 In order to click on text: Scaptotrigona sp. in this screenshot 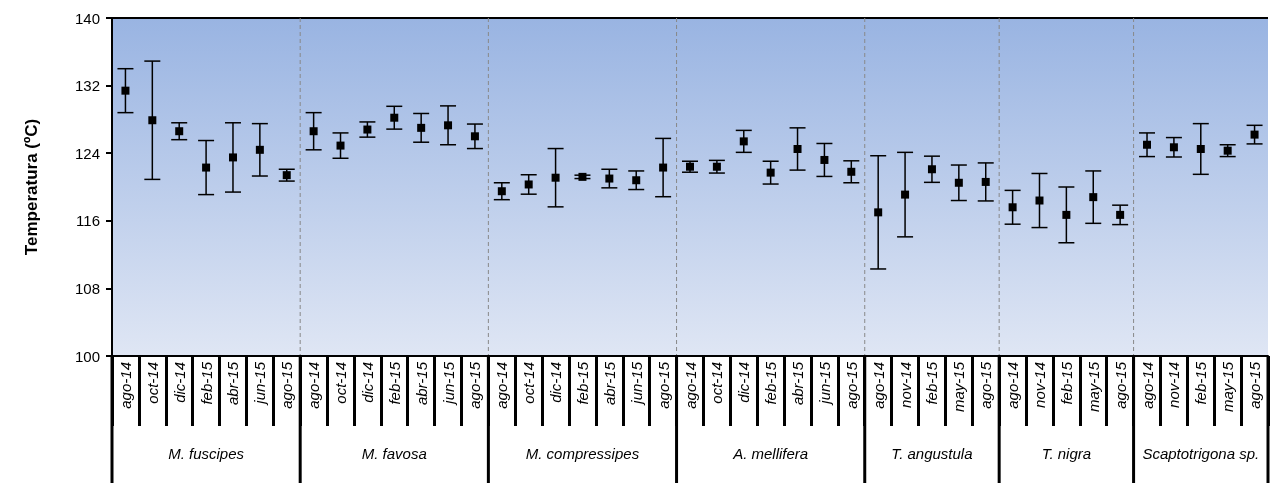, I will do `click(1201, 453)`.